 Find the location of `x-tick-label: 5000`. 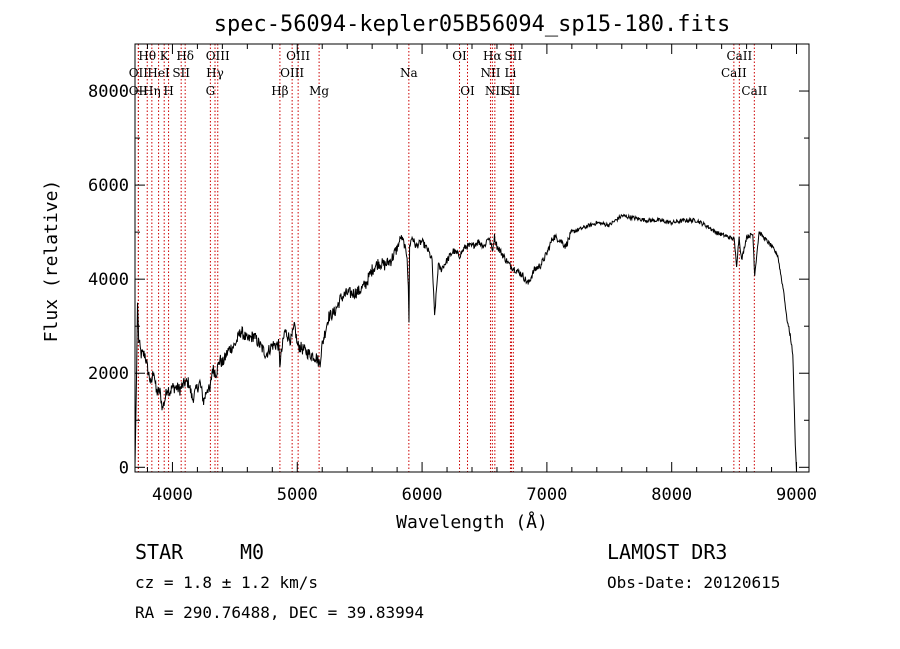

x-tick-label: 5000 is located at coordinates (297, 495).